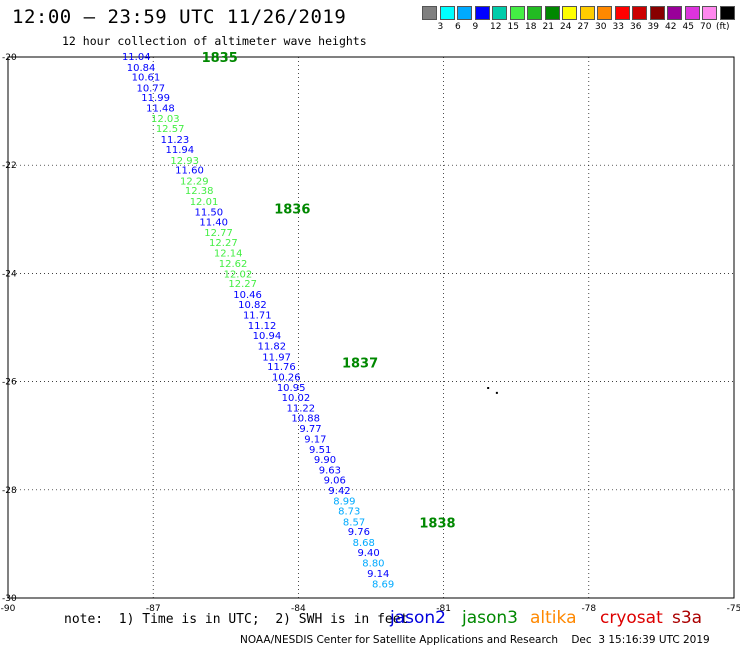 The height and width of the screenshot is (650, 740). I want to click on wave-height-value: 11.82, so click(271, 346).